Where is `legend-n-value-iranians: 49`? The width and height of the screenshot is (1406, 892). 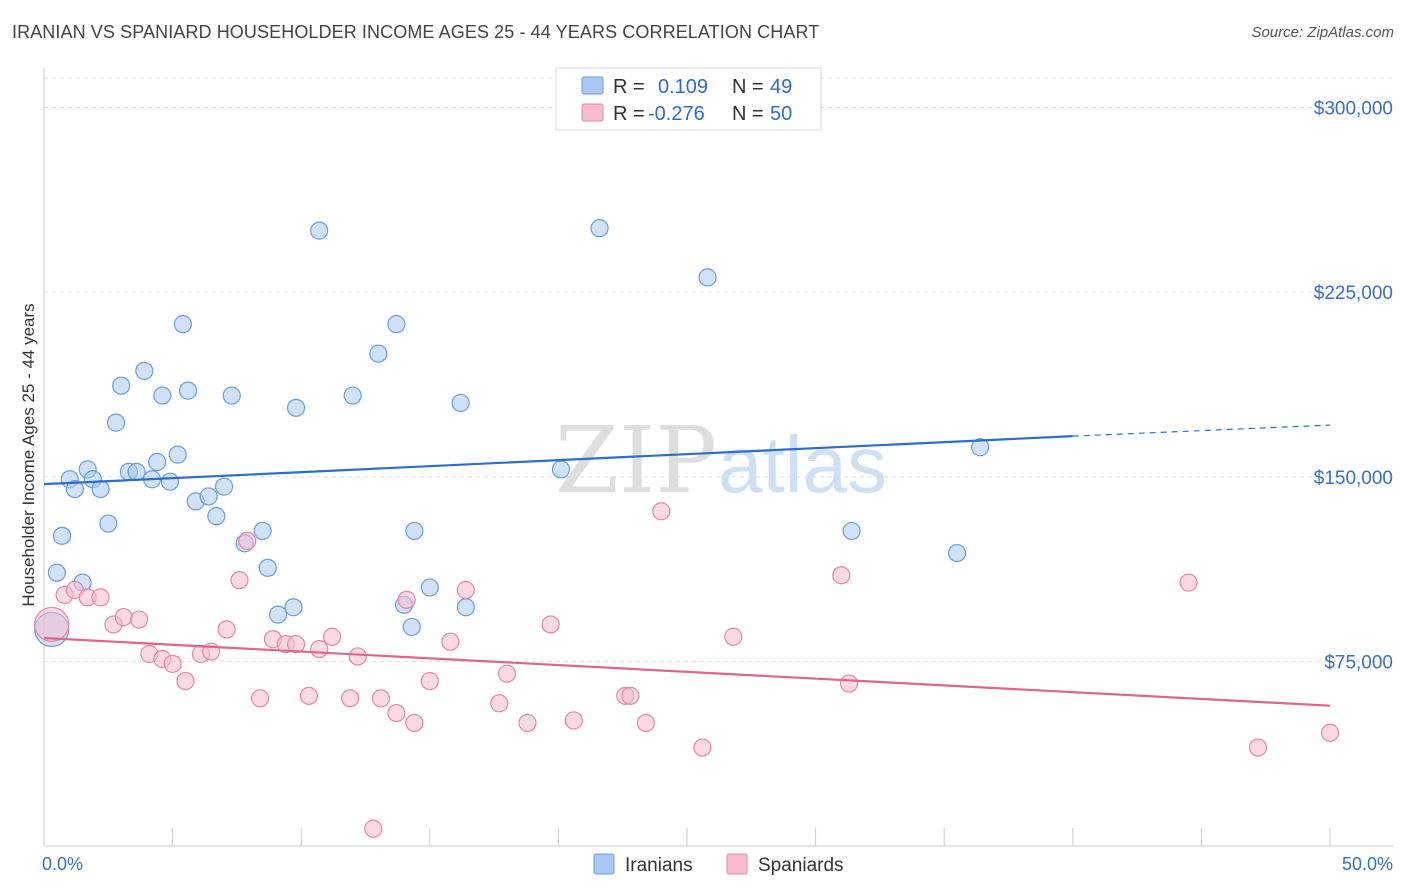
legend-n-value-iranians: 49 is located at coordinates (781, 87).